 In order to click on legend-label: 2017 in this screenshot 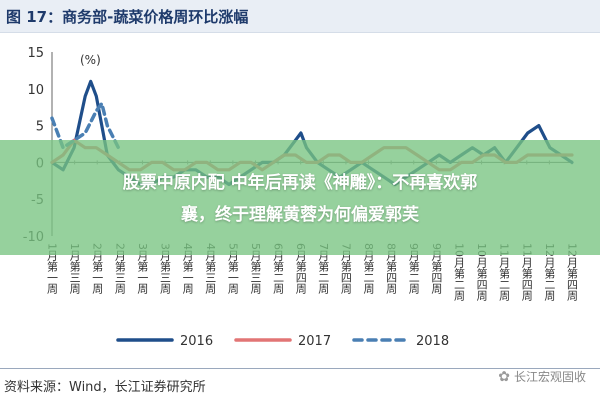, I will do `click(314, 341)`.